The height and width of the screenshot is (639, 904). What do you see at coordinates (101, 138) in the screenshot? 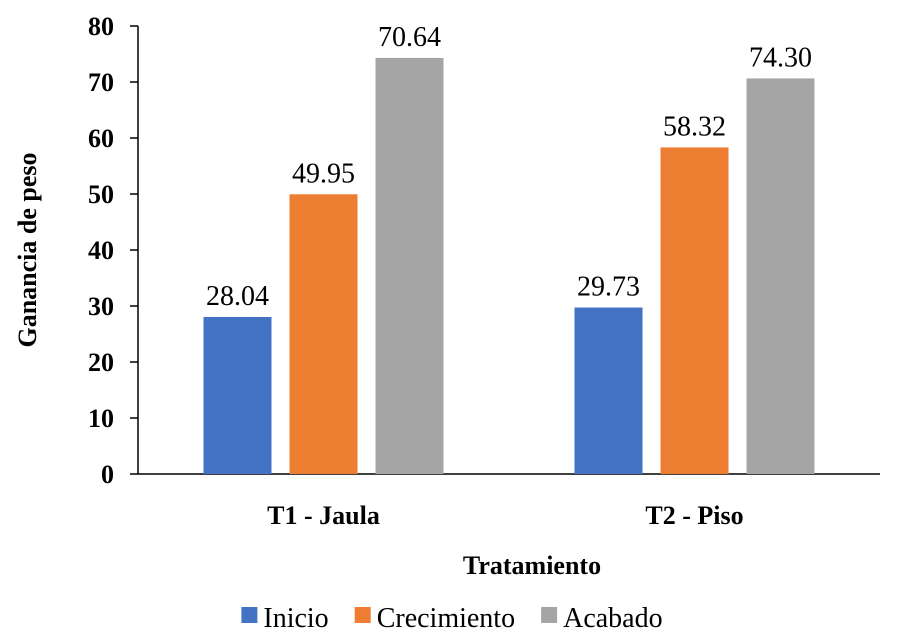
I see `y-tick-label: 60` at bounding box center [101, 138].